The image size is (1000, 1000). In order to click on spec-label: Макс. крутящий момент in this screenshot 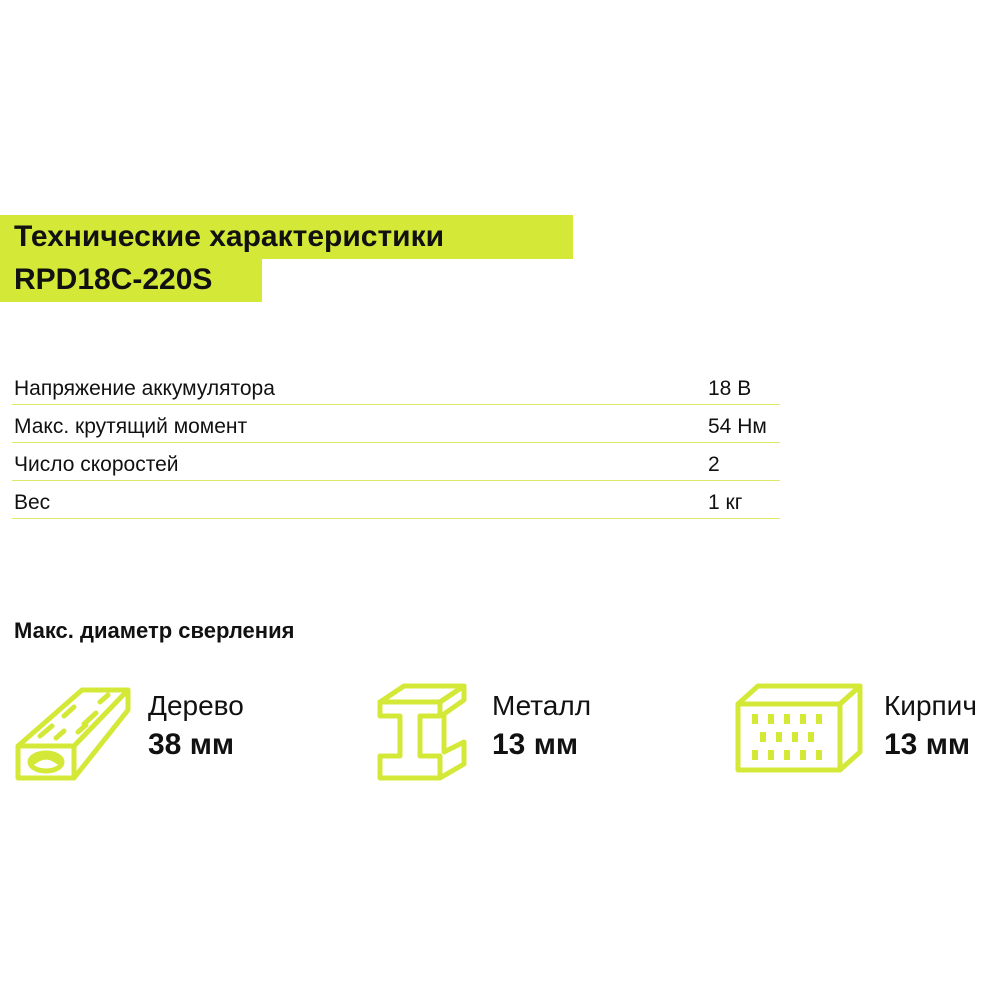, I will do `click(131, 426)`.